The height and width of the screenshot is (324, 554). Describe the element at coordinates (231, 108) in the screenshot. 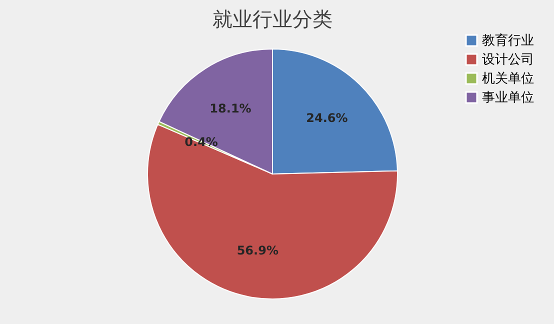

I see `data-label: 18.1%` at that location.